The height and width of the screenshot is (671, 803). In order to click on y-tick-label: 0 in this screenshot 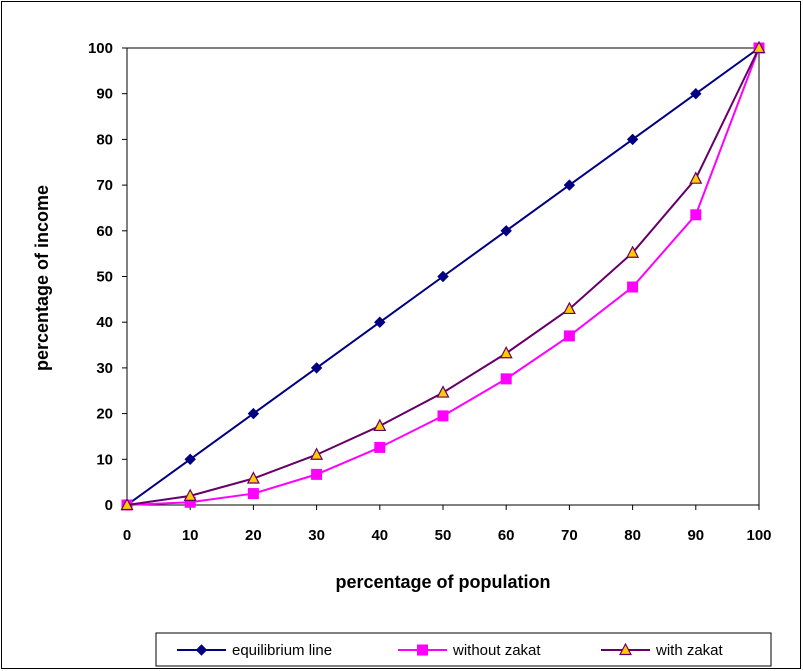, I will do `click(109, 505)`.